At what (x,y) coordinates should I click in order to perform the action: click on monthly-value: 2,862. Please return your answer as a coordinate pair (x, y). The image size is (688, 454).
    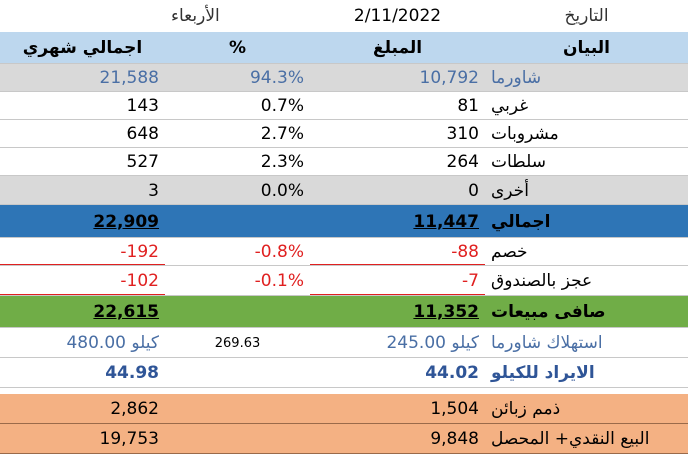
    Looking at the image, I should click on (134, 409).